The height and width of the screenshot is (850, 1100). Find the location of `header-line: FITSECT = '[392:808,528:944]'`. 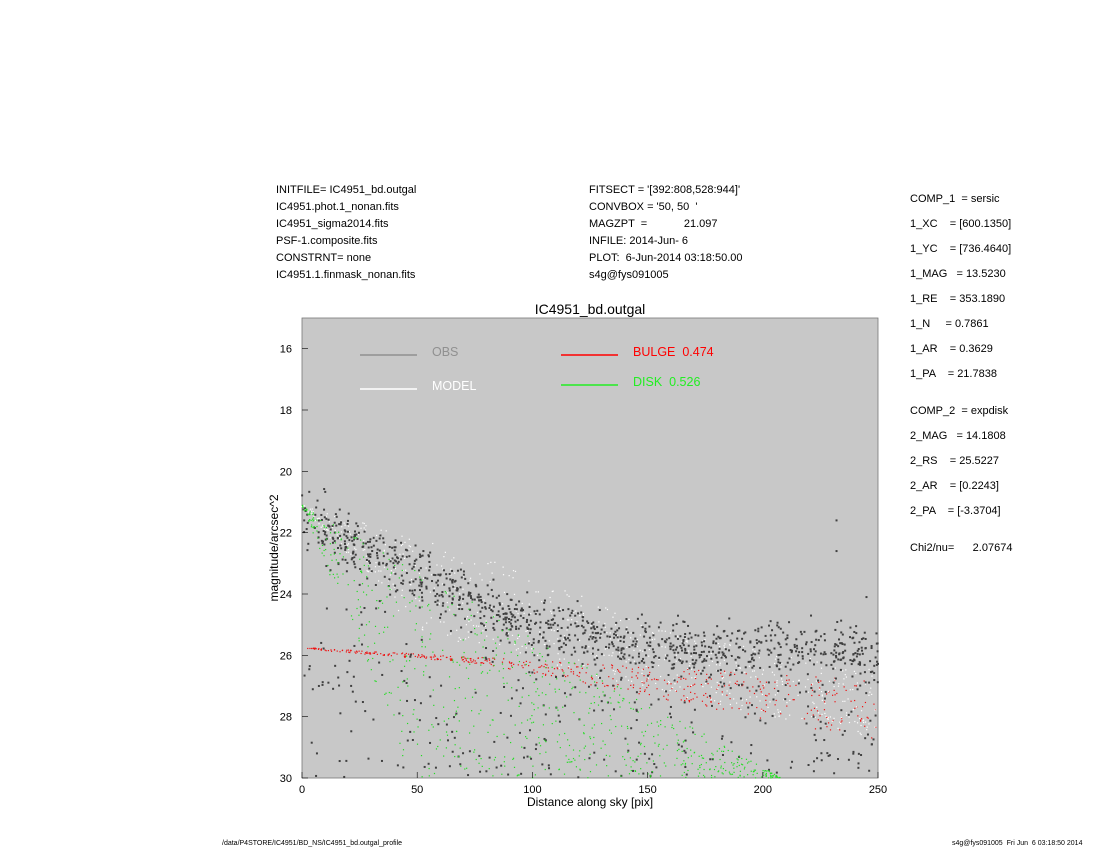

header-line: FITSECT = '[392:808,528:944]' is located at coordinates (665, 190).